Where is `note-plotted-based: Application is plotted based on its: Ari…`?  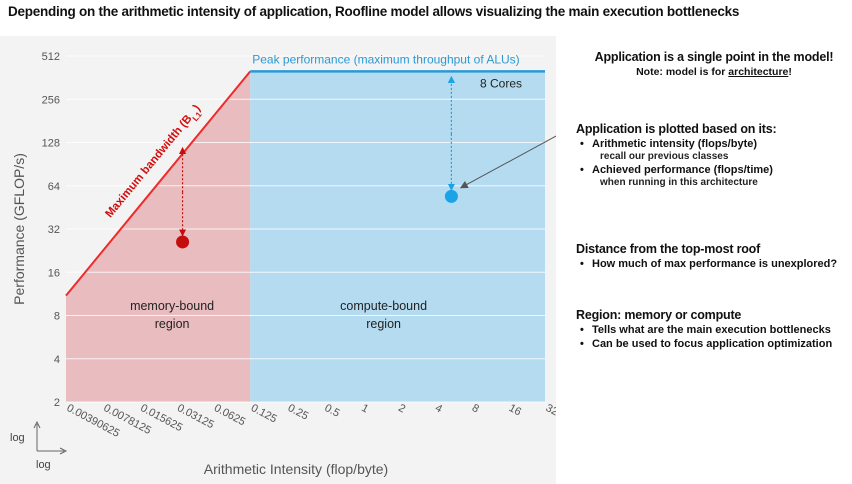
note-plotted-based: Application is plotted based on its: Ari… is located at coordinates (714, 155).